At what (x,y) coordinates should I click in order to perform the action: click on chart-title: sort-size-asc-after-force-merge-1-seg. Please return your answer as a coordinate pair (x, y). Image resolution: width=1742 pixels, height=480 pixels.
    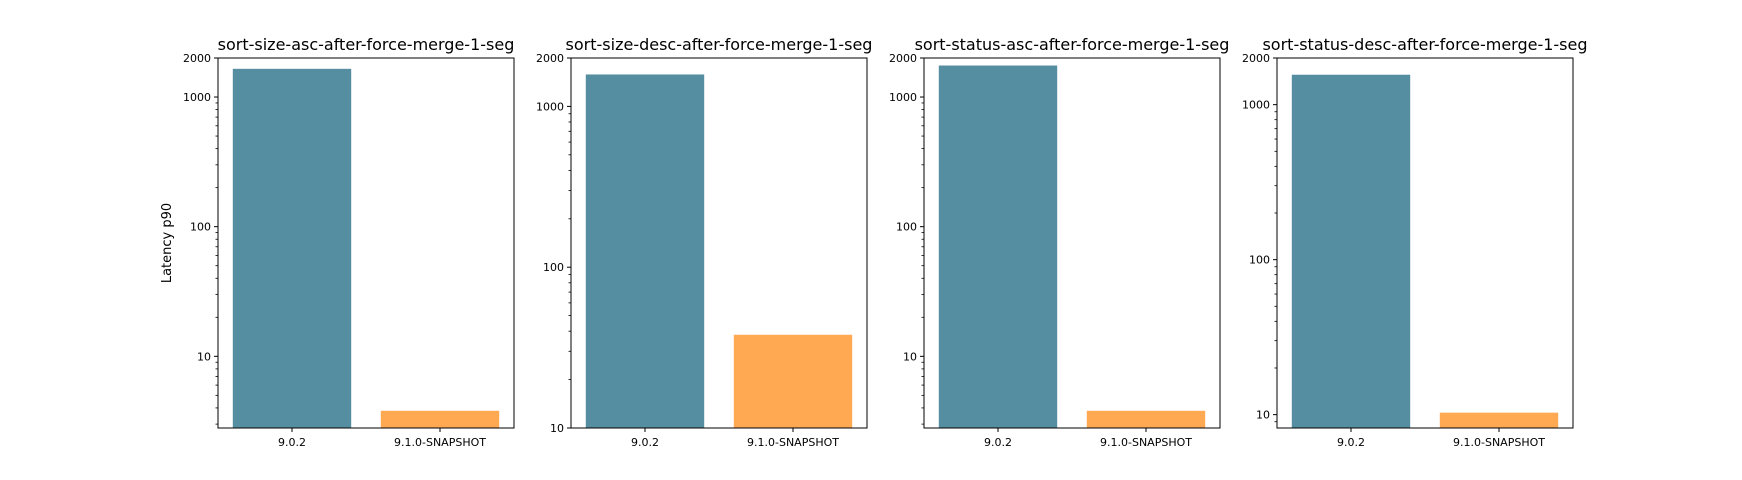
    Looking at the image, I should click on (366, 44).